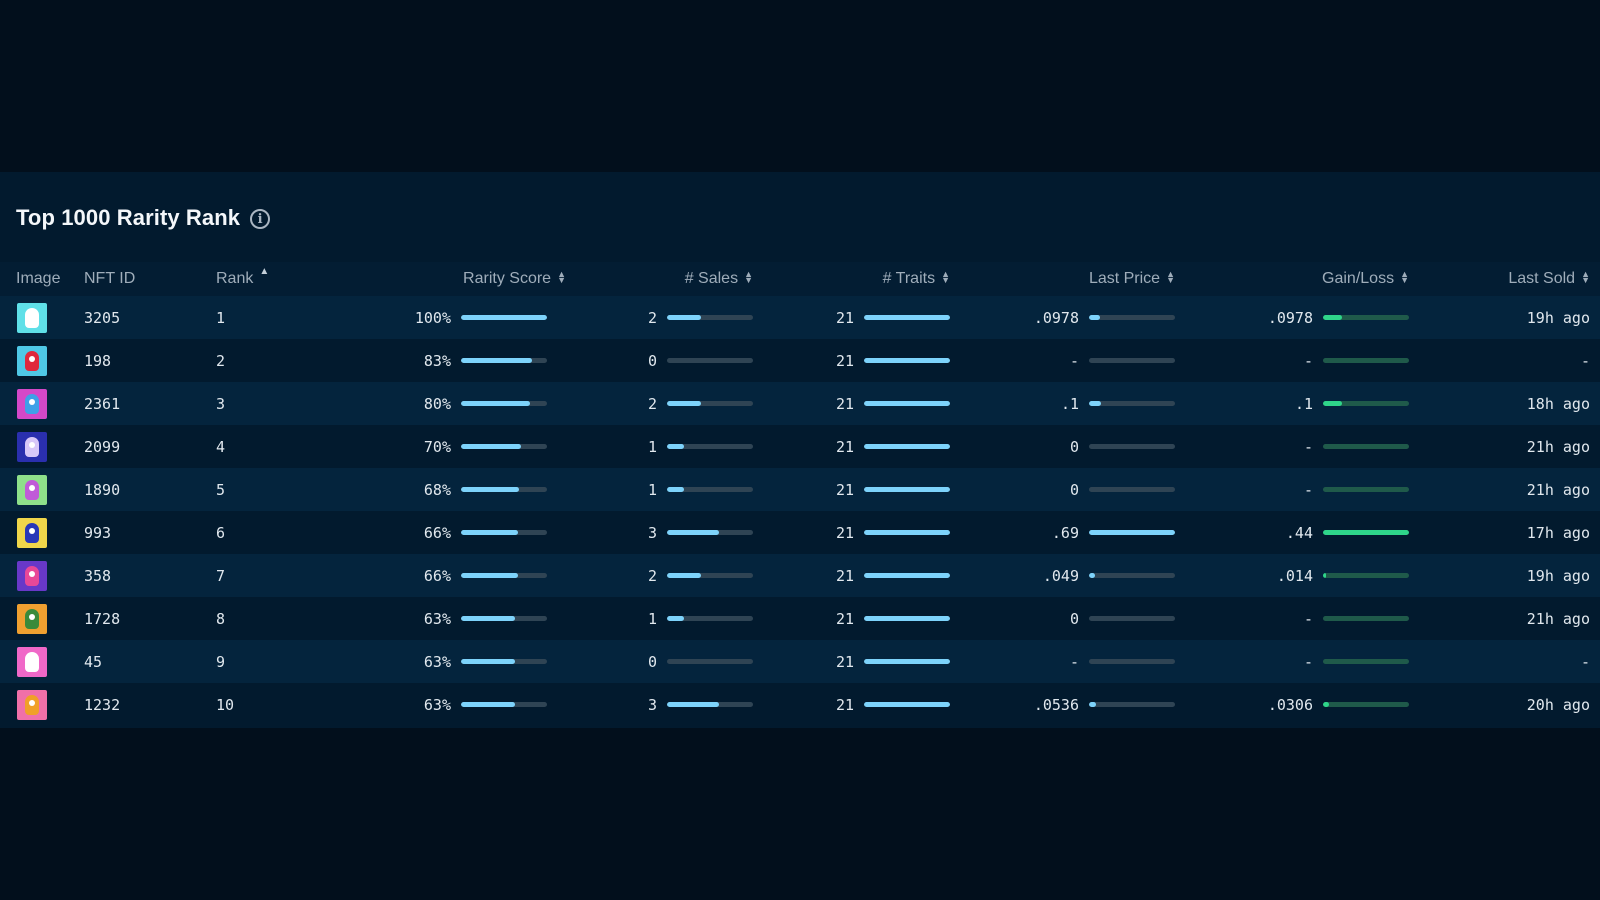  I want to click on table-row: 993 6 66% 3 21 .69, so click(800, 532).